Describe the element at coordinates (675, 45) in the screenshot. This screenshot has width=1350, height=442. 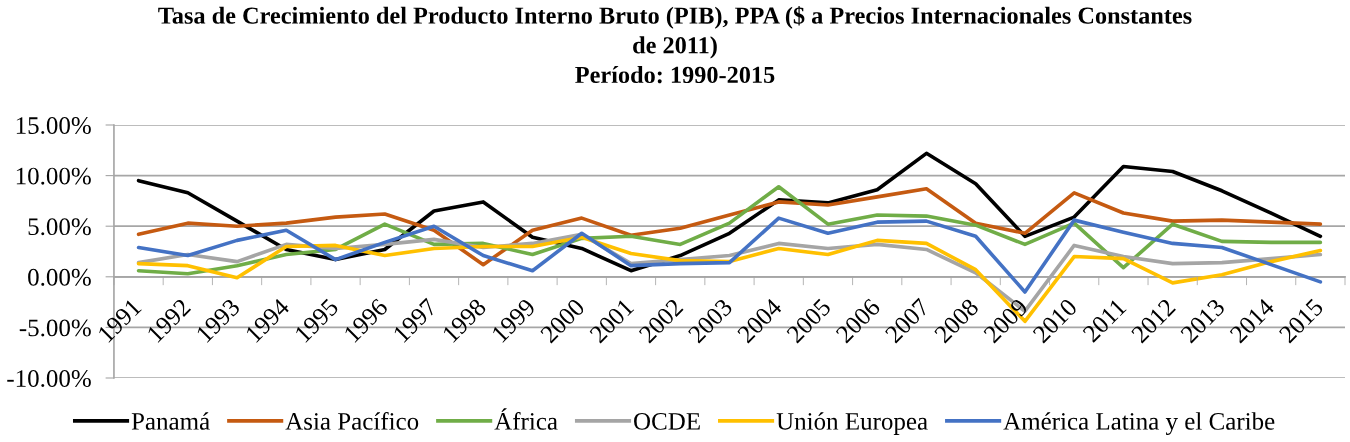
I see `chart-title: Tasa de Crecimiento del Producto Interno Bruto (PIB), PPA ($ a Precios Internacionales Constantes de 2011) Período: 1990-2015` at that location.